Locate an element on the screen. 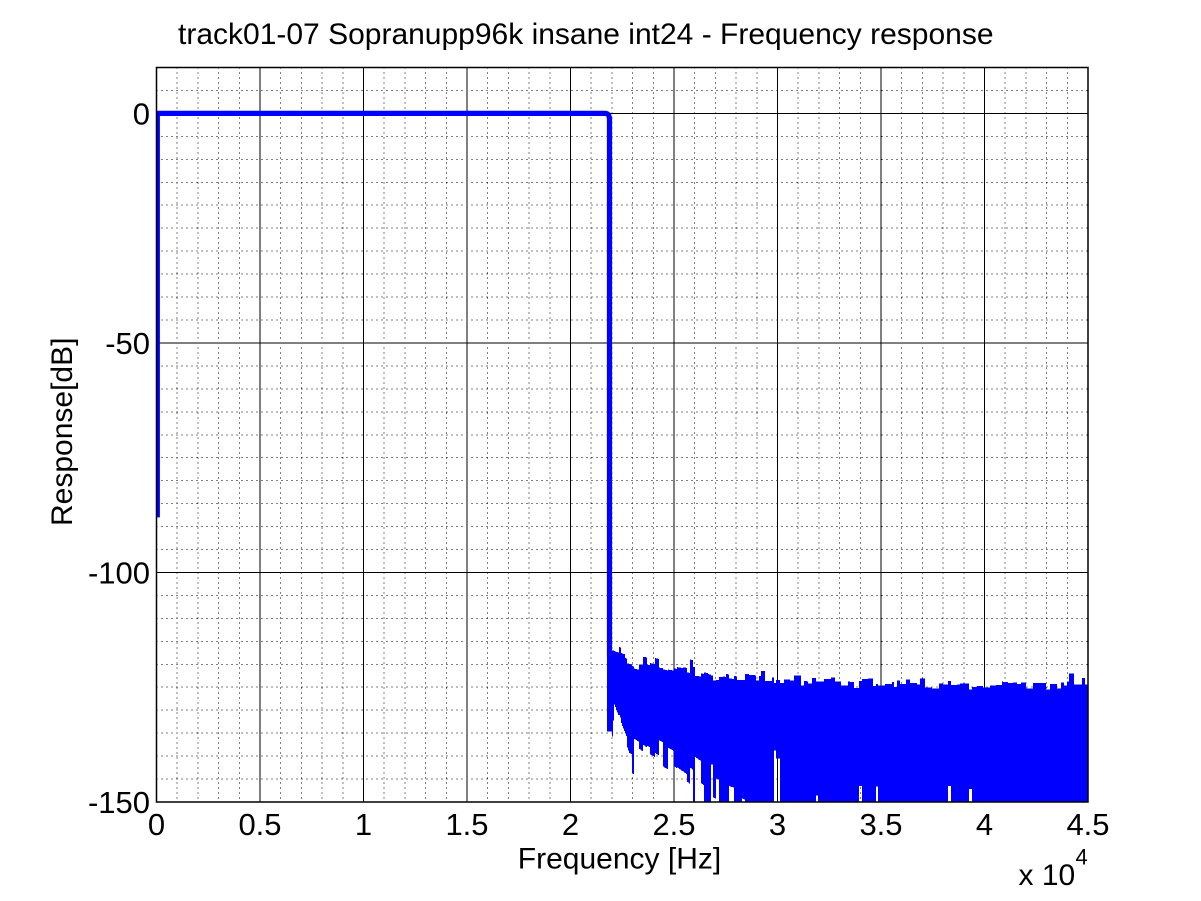  svg-text: -100 is located at coordinates (119, 572).